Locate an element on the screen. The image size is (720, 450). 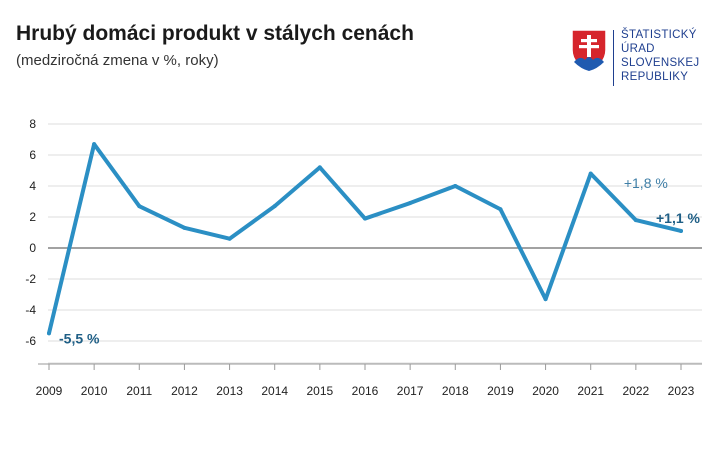
x-tick-label: 2012 is located at coordinates (184, 391).